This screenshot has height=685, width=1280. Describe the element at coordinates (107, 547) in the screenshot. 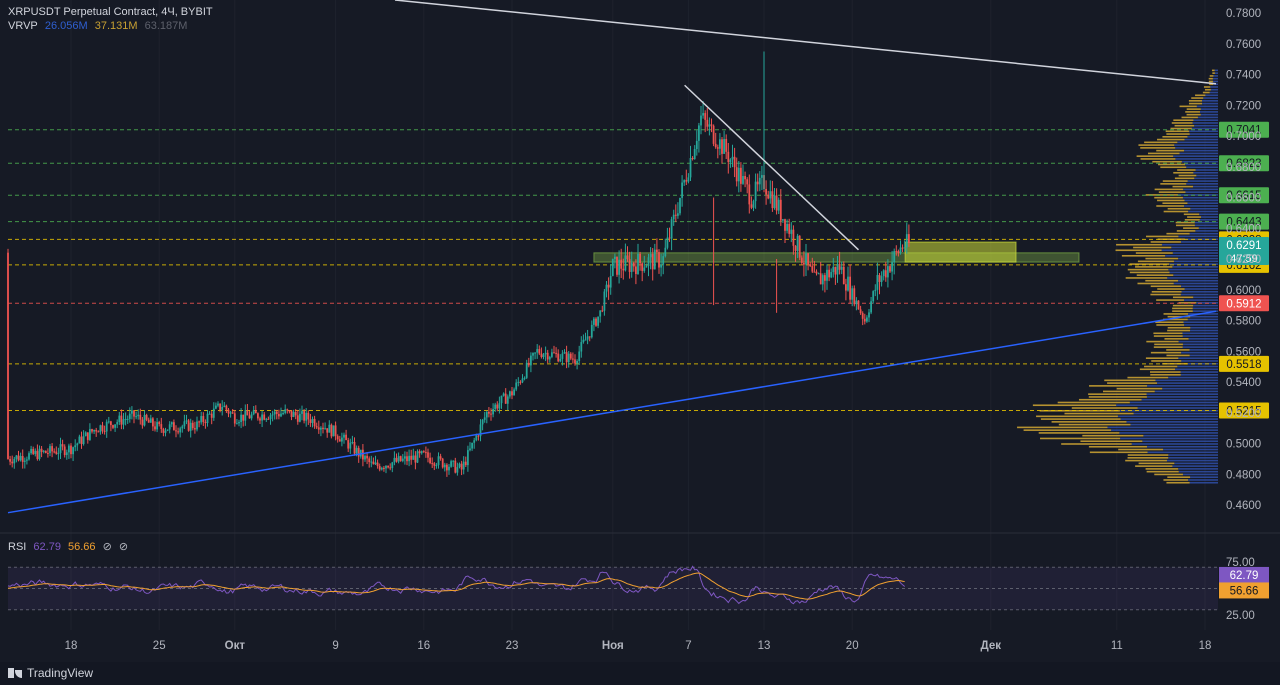

I see `hidden-icon-1: ⊘` at that location.